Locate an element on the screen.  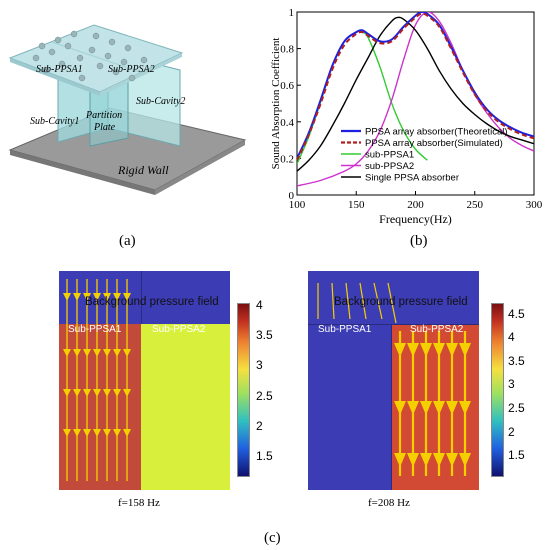
region-divider-right is located at coordinates (391, 407).